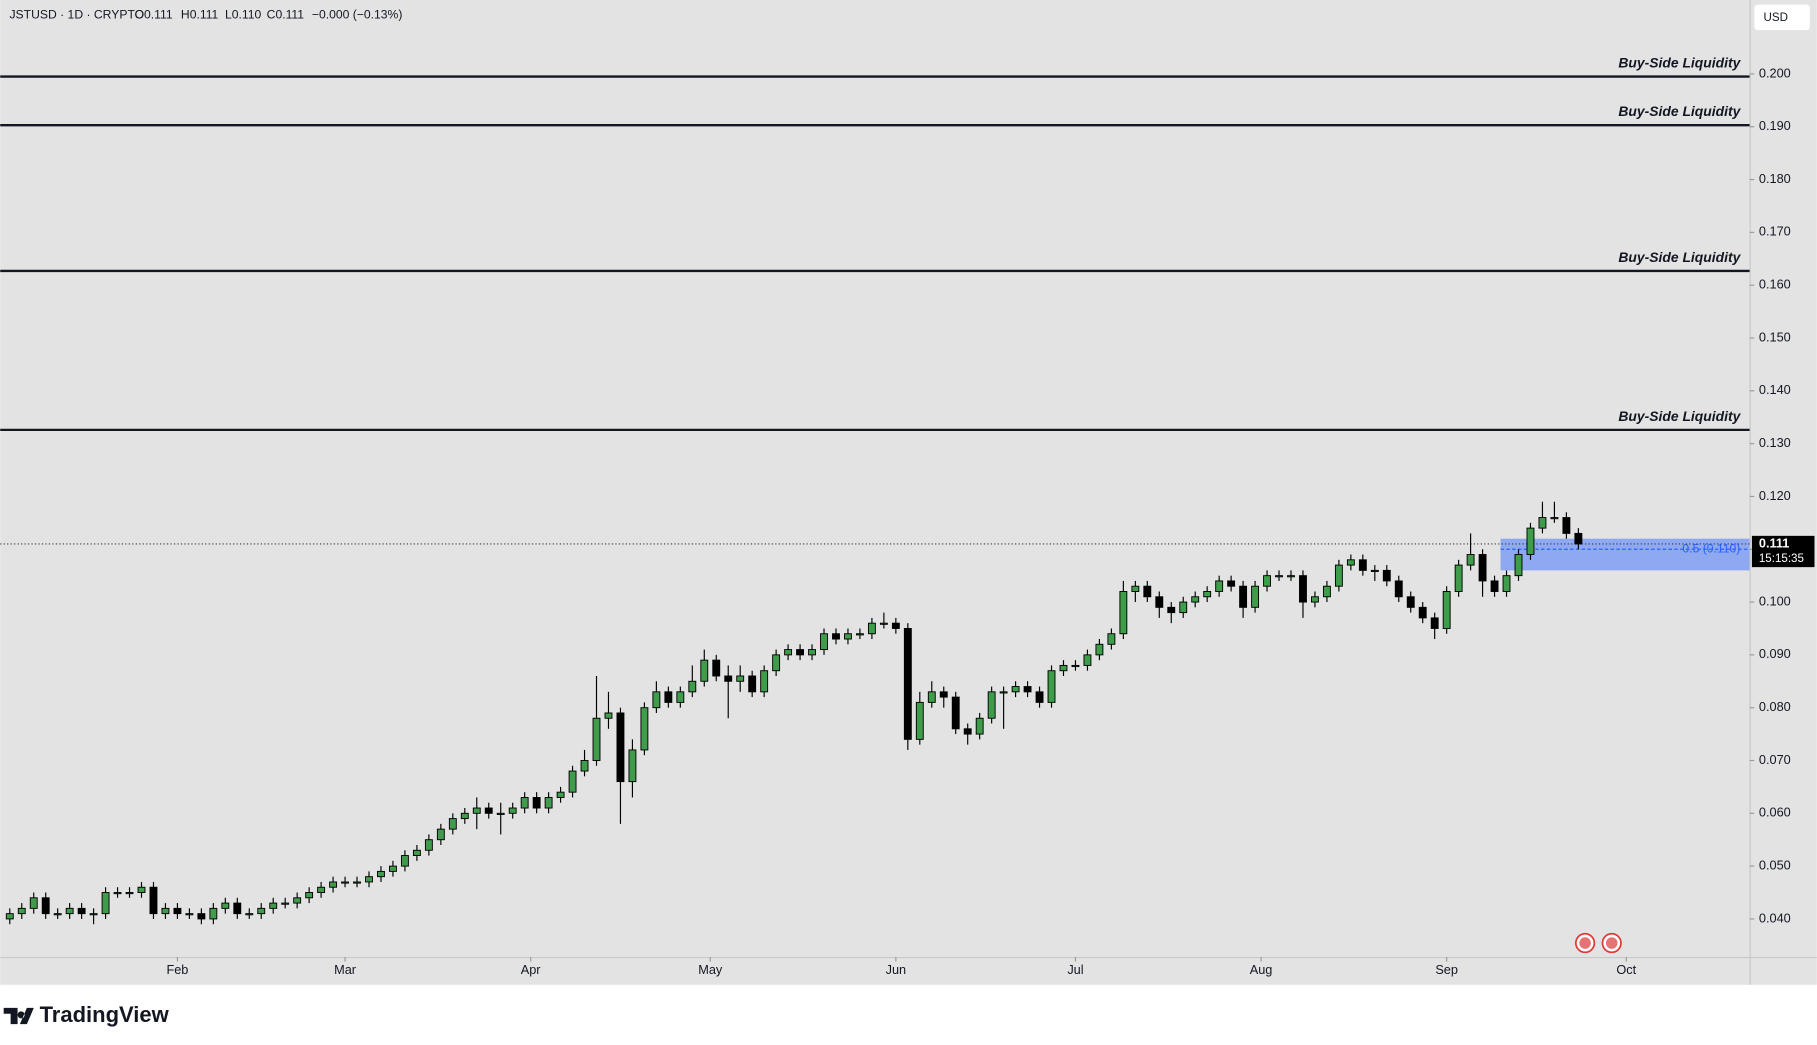 This screenshot has height=1045, width=1817. I want to click on ohlc-high: H0.111, so click(200, 14).